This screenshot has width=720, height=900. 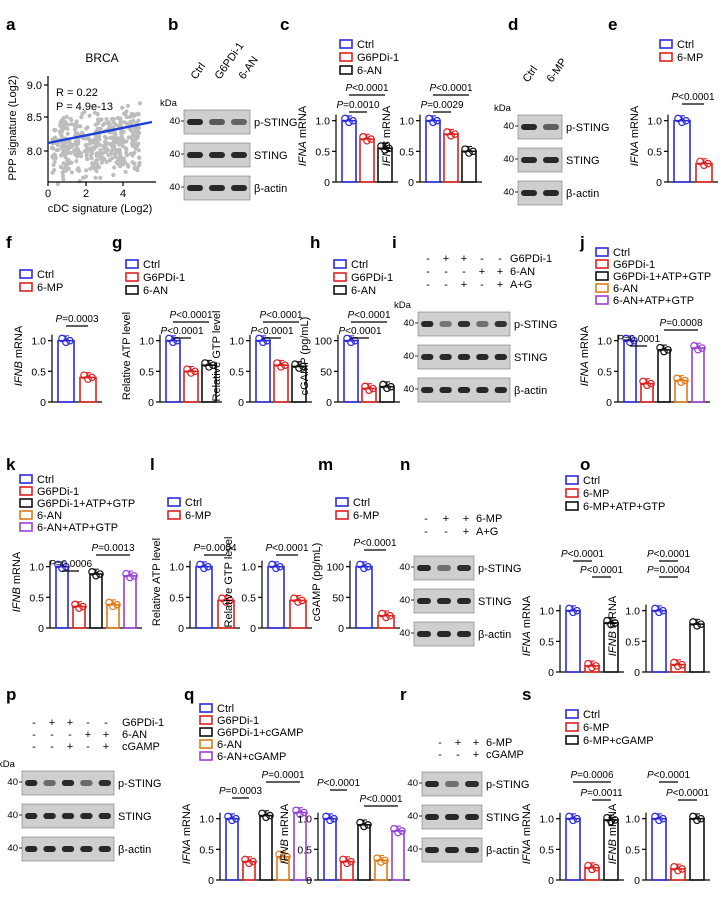 I want to click on y-tick-label: 0, so click(x=329, y=403).